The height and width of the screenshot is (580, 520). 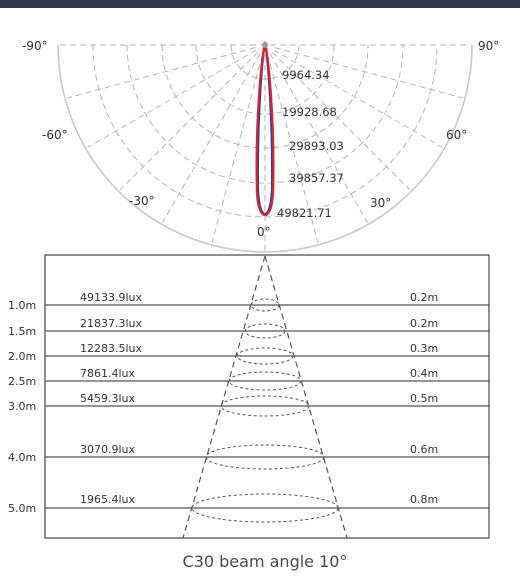 What do you see at coordinates (108, 398) in the screenshot?
I see `lux-label: 5459.3lux` at bounding box center [108, 398].